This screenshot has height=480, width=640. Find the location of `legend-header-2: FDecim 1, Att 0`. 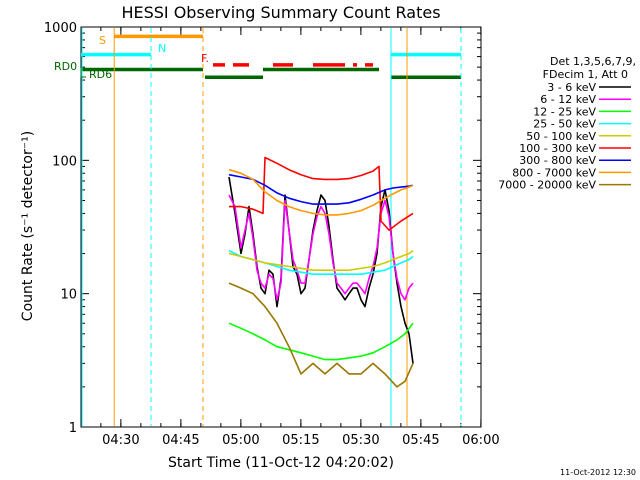

legend-header-2: FDecim 1, Att 0 is located at coordinates (585, 74).